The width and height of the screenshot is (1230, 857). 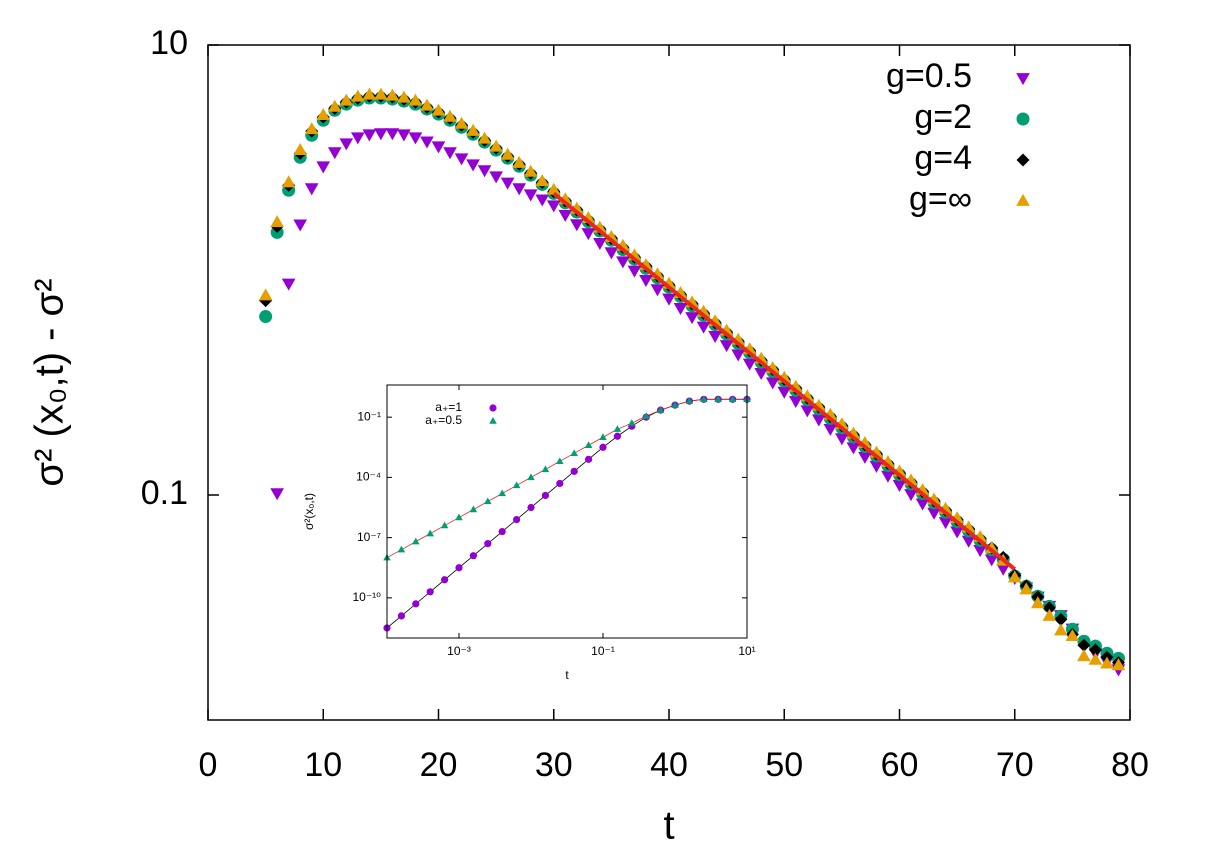 I want to click on x-tick-label: 10⁻³, so click(x=459, y=651).